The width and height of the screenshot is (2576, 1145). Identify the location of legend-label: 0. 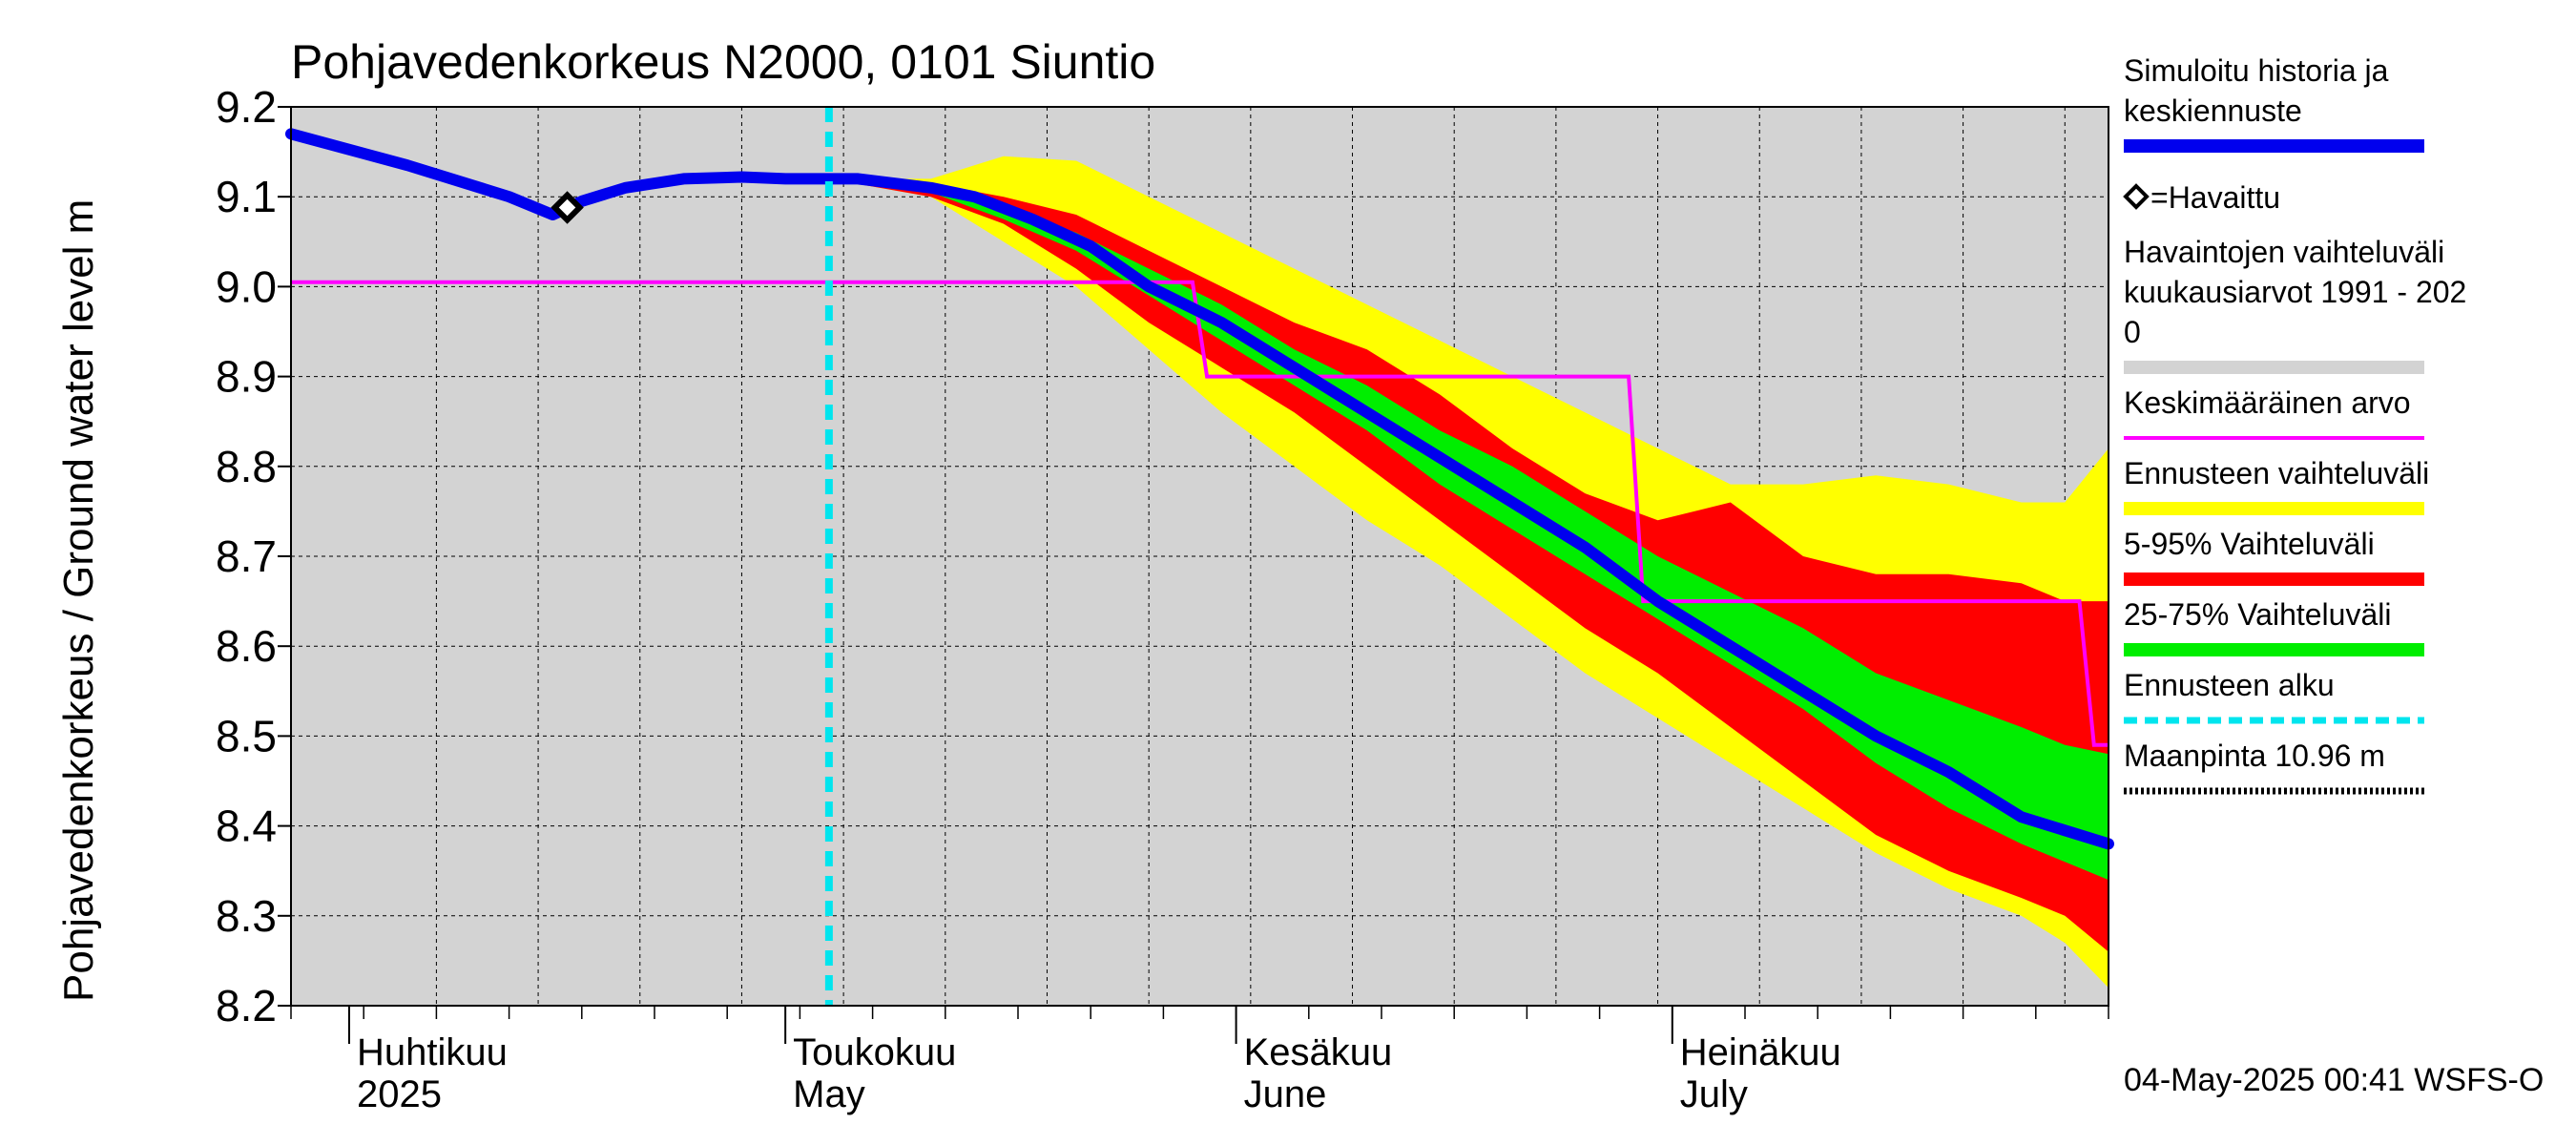
(2132, 332).